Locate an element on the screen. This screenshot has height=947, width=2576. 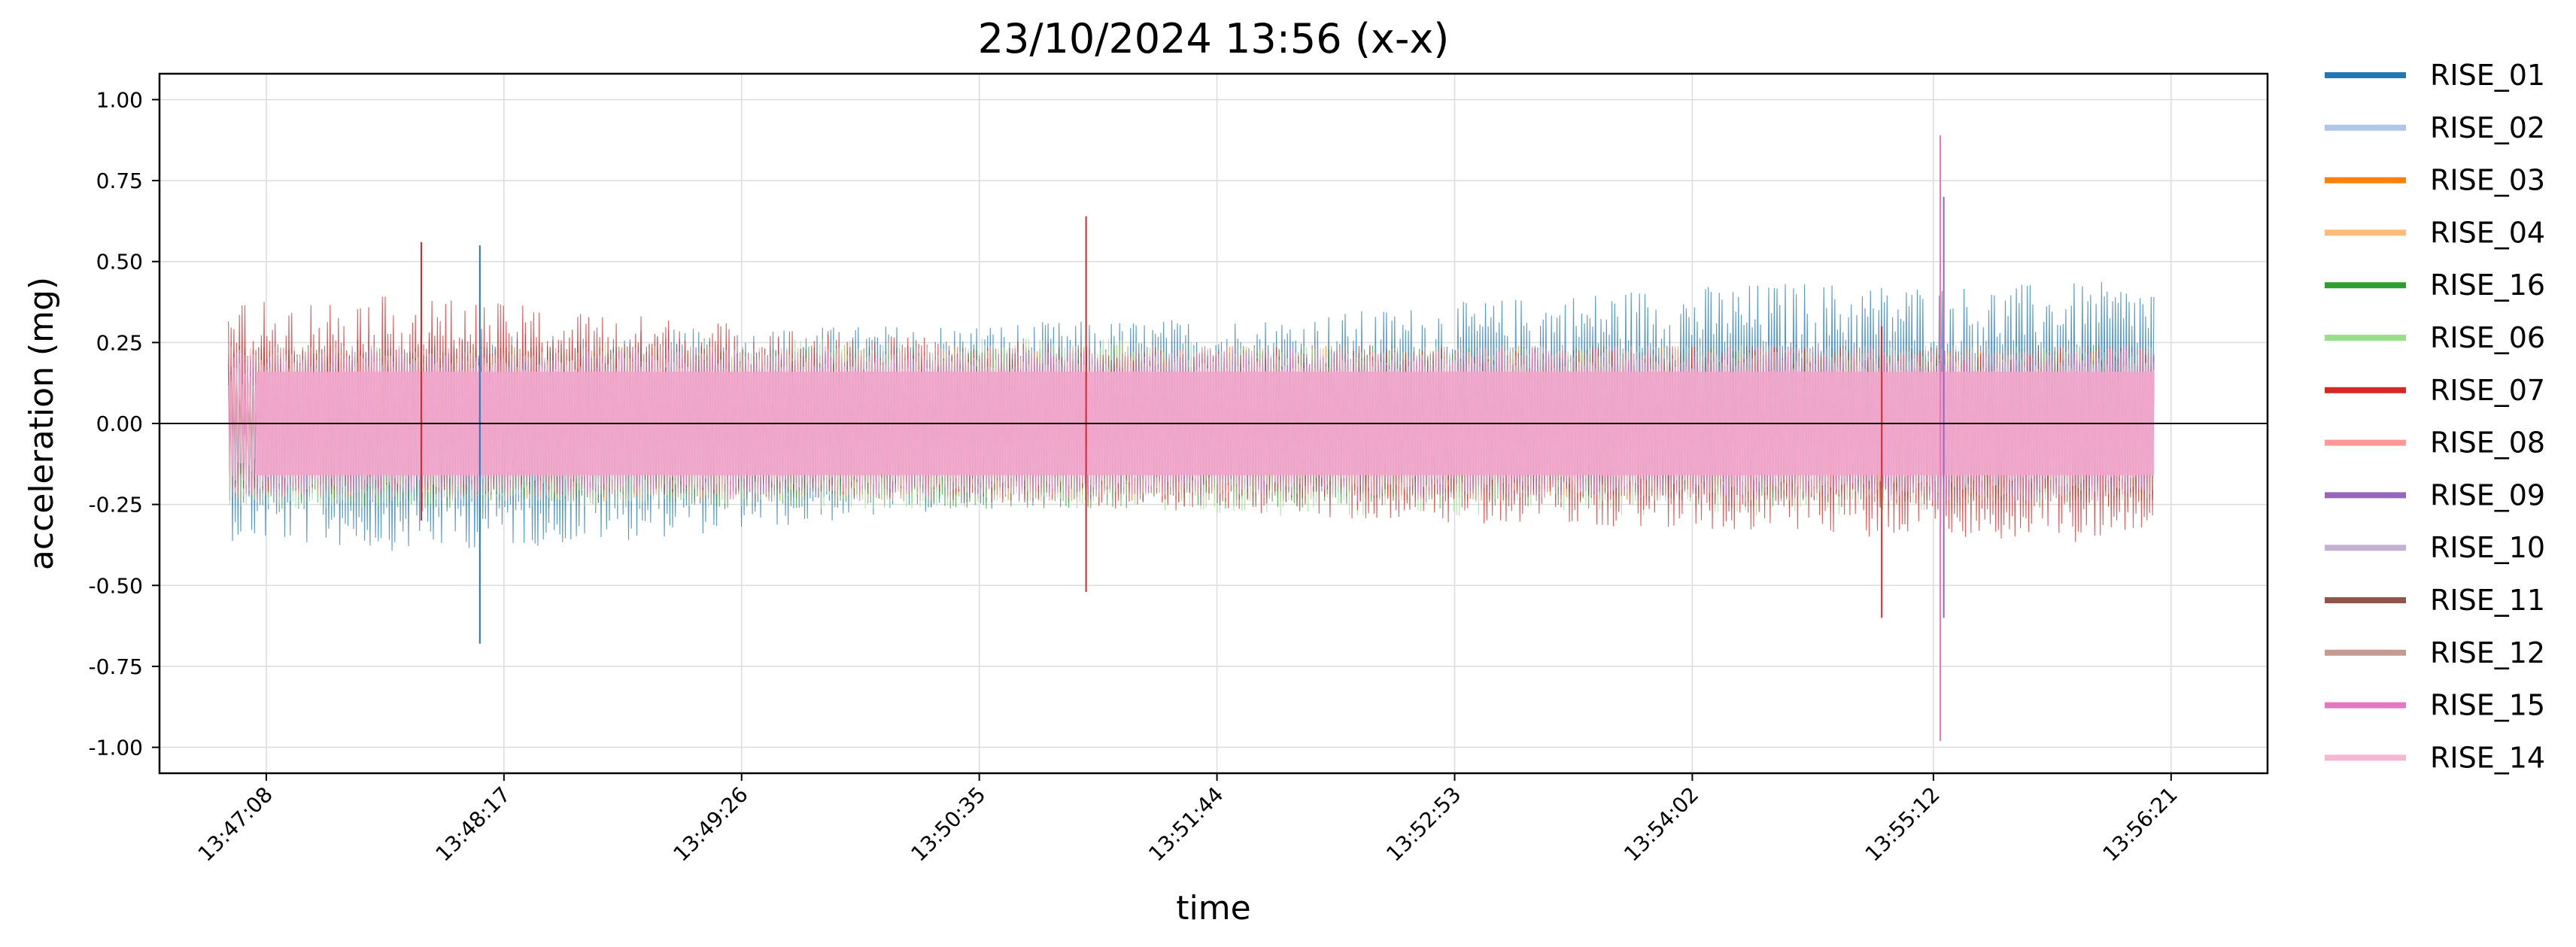
legend-label: RISE_07 is located at coordinates (2487, 390).